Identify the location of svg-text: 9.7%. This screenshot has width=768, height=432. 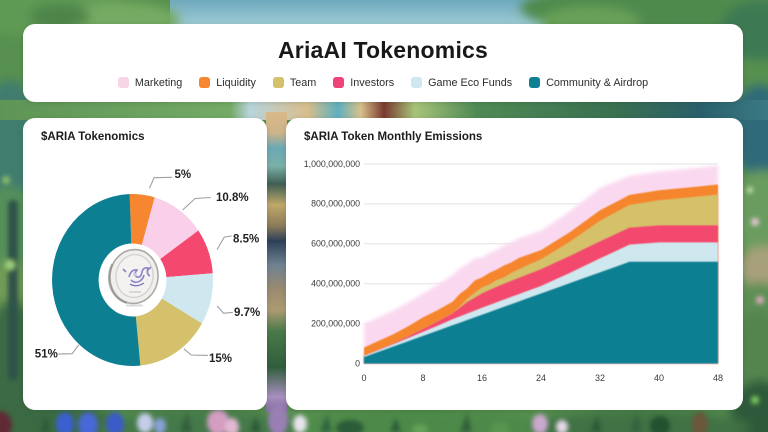
(247, 313).